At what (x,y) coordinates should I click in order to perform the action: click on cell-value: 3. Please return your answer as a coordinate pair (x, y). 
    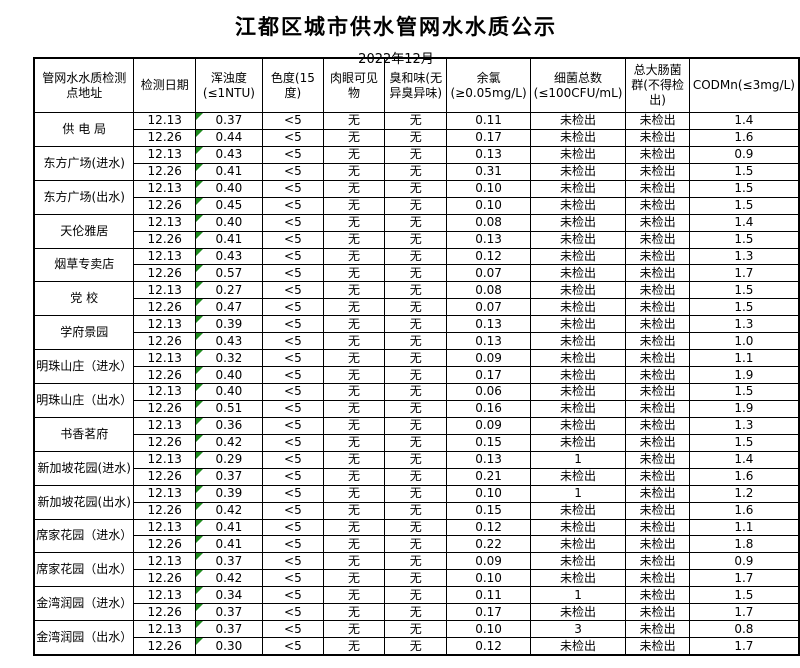
    Looking at the image, I should click on (578, 628).